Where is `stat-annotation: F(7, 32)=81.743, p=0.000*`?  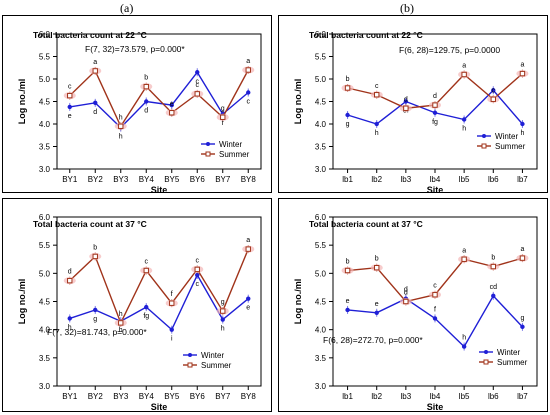 stat-annotation: F(7, 32)=81.743, p=0.000* is located at coordinates (97, 332).